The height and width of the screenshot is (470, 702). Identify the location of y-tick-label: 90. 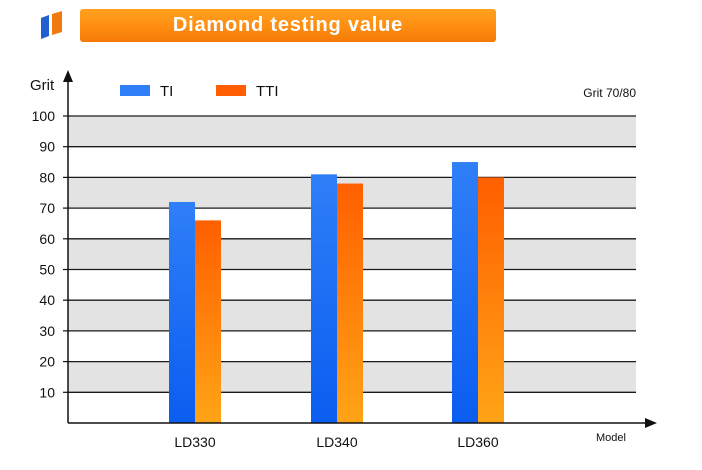
(47, 147).